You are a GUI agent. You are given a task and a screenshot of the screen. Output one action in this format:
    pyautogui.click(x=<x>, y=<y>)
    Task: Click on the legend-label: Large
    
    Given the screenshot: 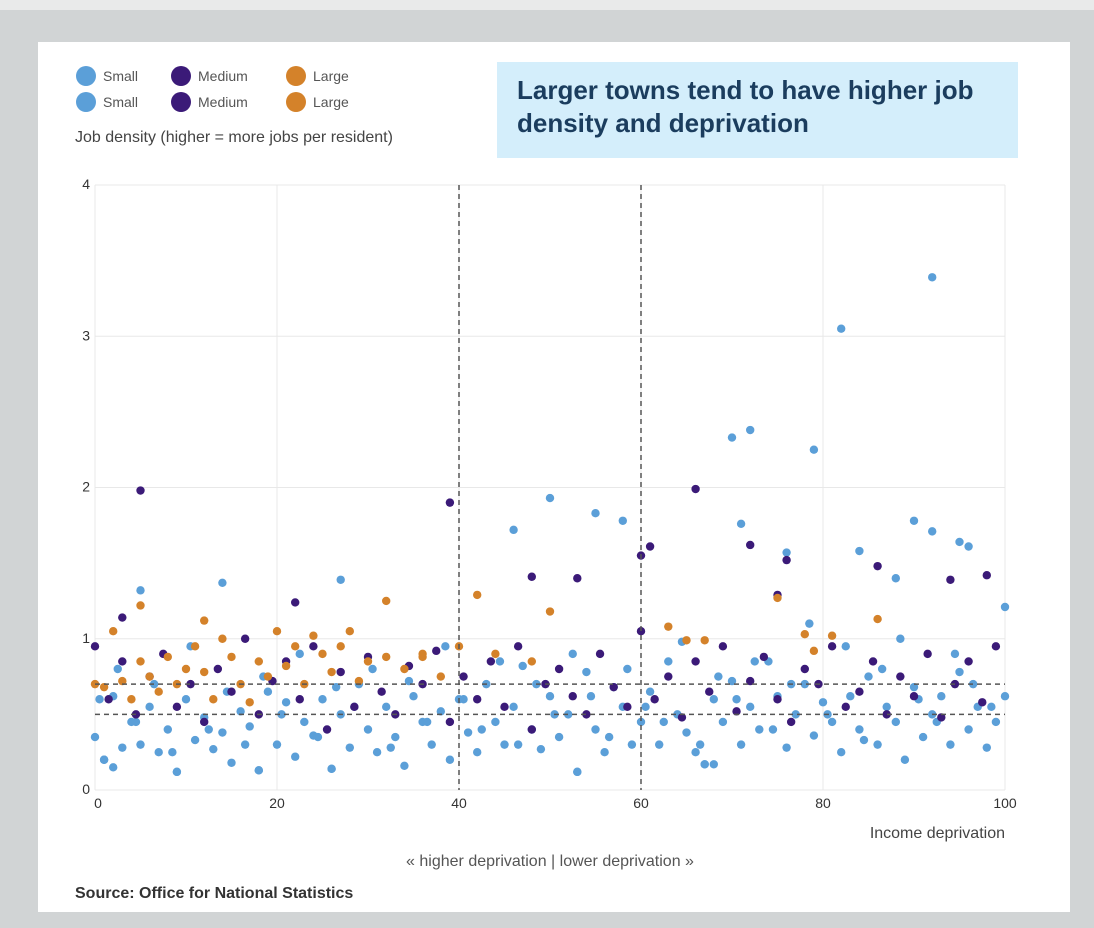 What is the action you would take?
    pyautogui.click(x=331, y=76)
    